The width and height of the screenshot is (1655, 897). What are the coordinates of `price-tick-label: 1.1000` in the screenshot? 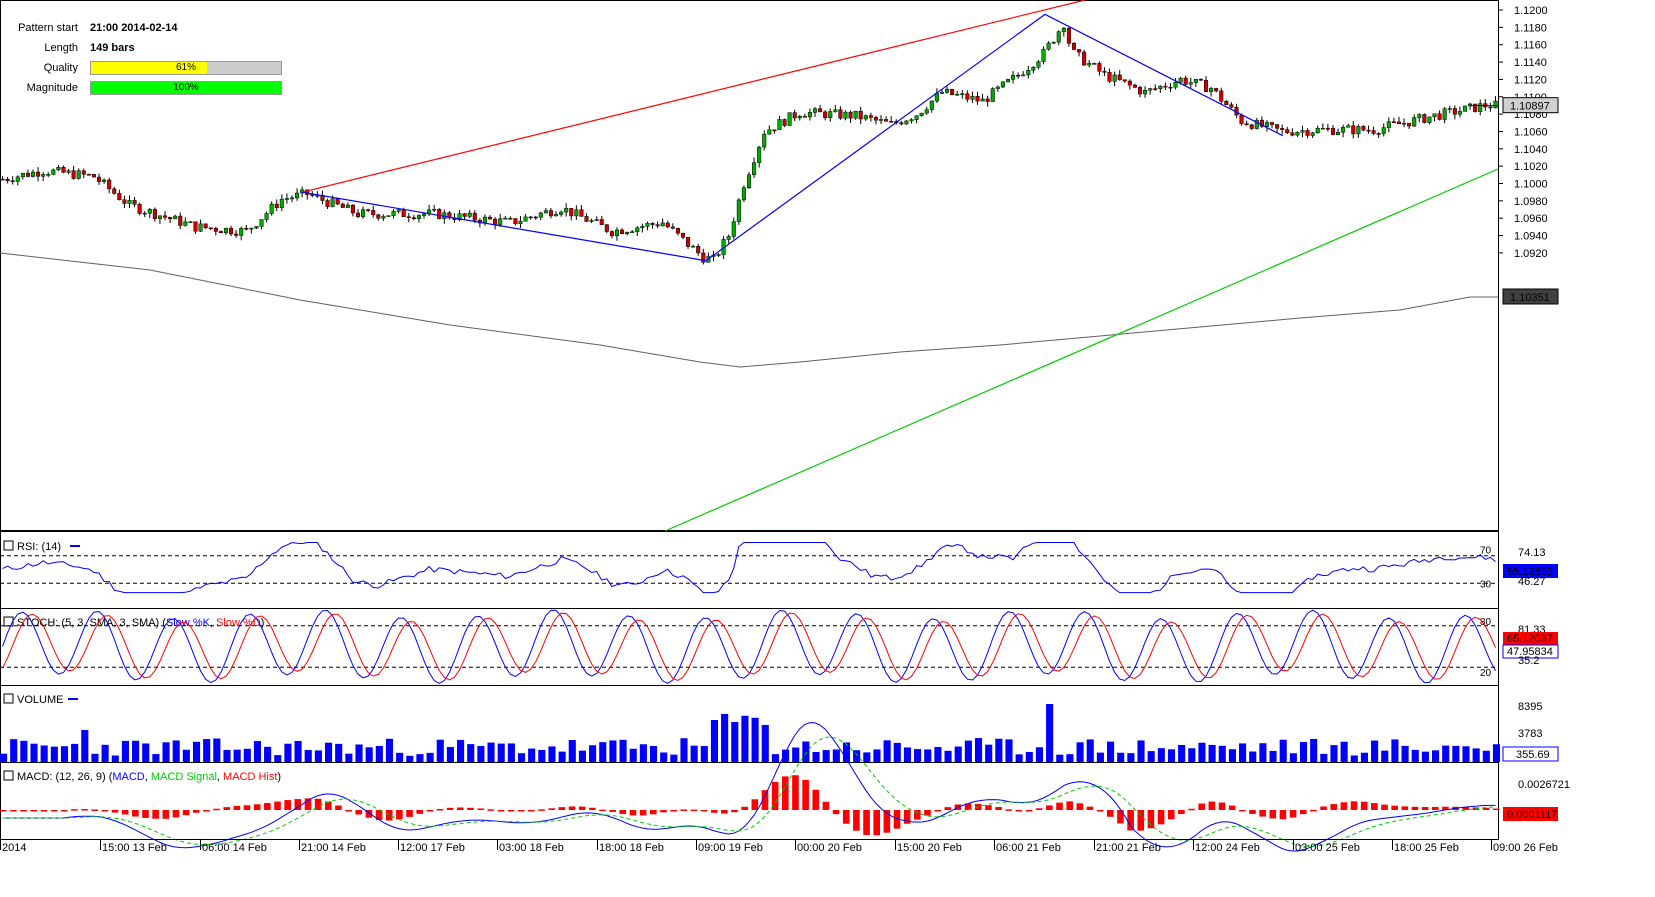 It's located at (1531, 185).